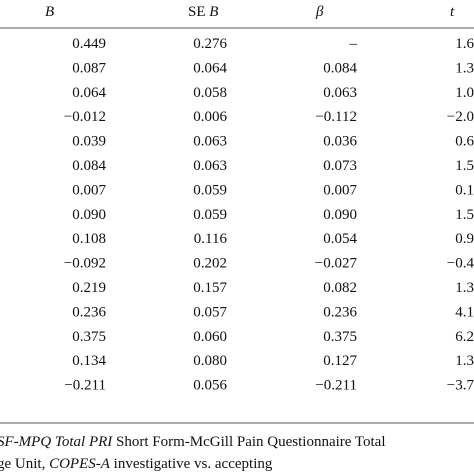 This screenshot has height=474, width=474. What do you see at coordinates (452, 12) in the screenshot?
I see `header-t: t` at bounding box center [452, 12].